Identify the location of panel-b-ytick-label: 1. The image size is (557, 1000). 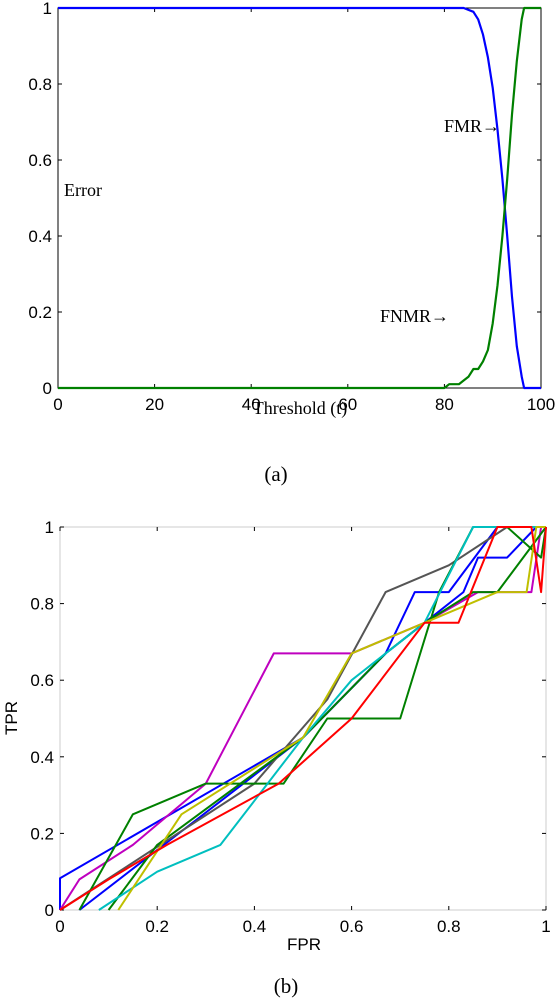
(49, 527).